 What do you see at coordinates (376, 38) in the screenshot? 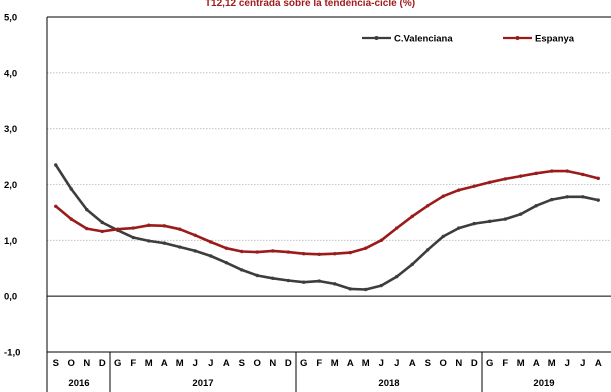
I see `legend-marker` at bounding box center [376, 38].